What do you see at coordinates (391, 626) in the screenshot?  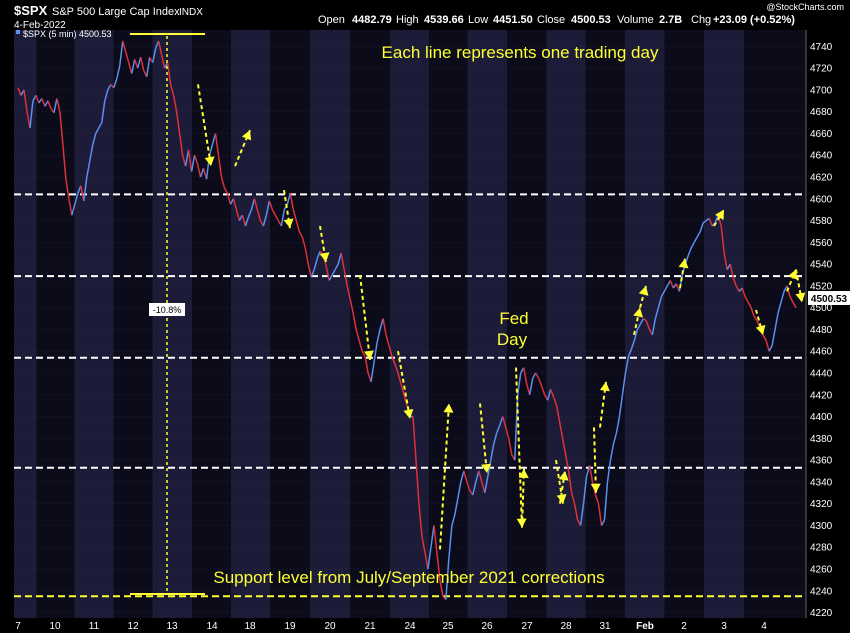 I see `x-axis: 7 10 11 12 13 14 18 19 20 21 24 25 26 27 28 31 Feb 2 3 4` at bounding box center [391, 626].